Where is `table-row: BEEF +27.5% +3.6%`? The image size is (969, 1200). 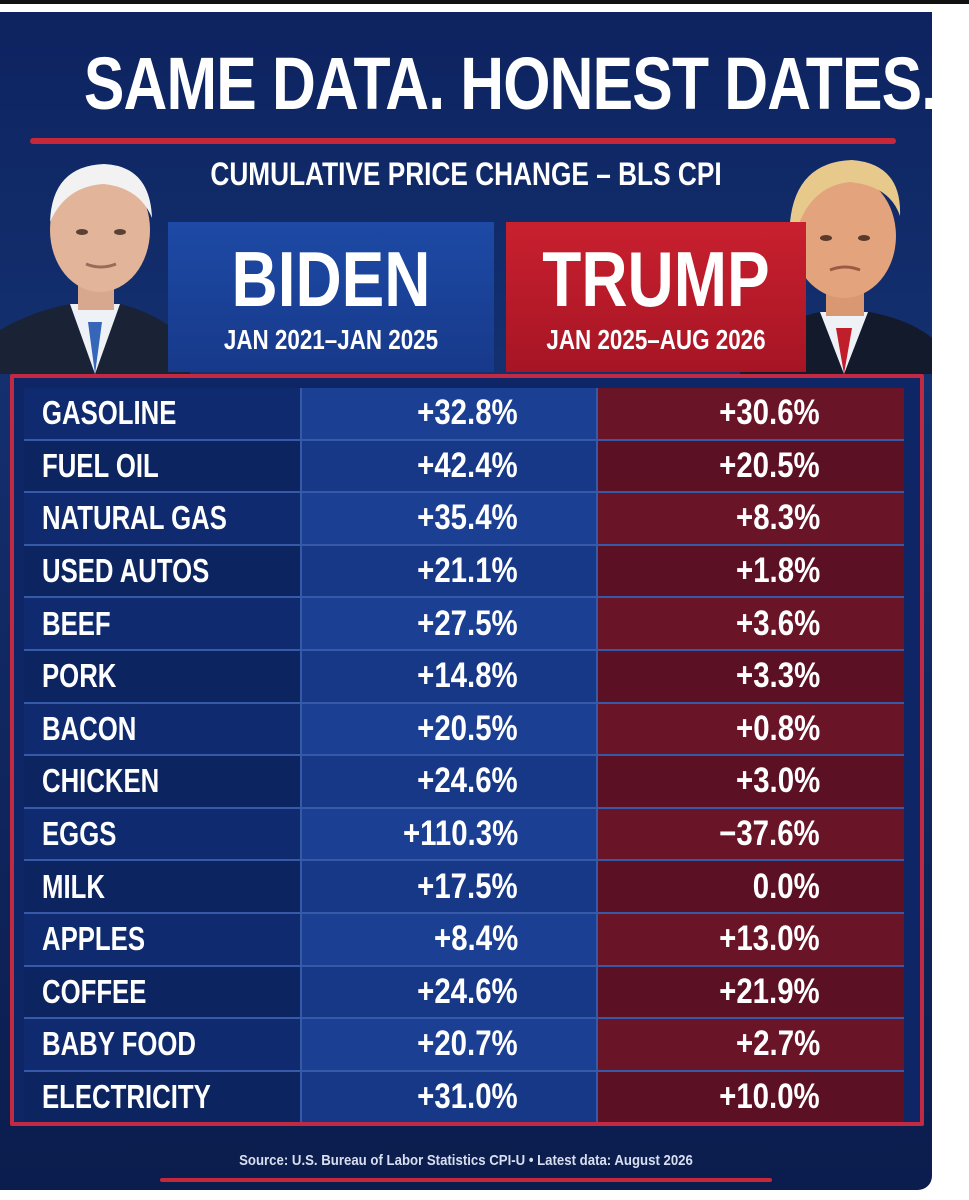
table-row: BEEF +27.5% +3.6% is located at coordinates (464, 624).